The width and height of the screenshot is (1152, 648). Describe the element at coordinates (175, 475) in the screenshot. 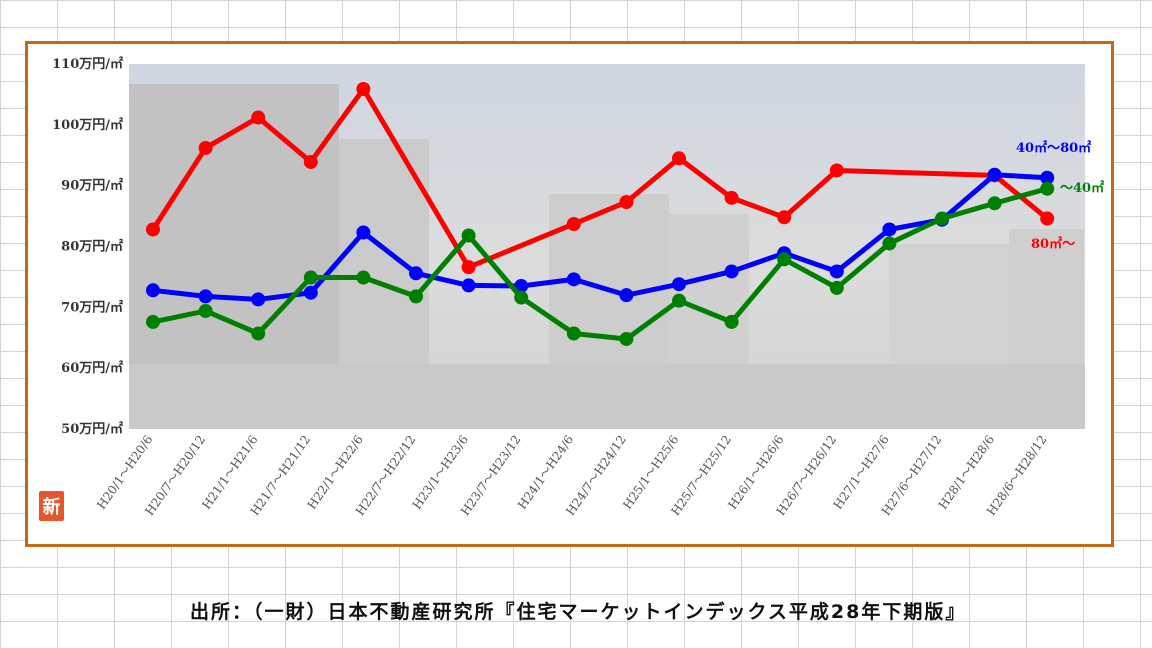

I see `x-tick-label: H20/7～H20/12` at that location.